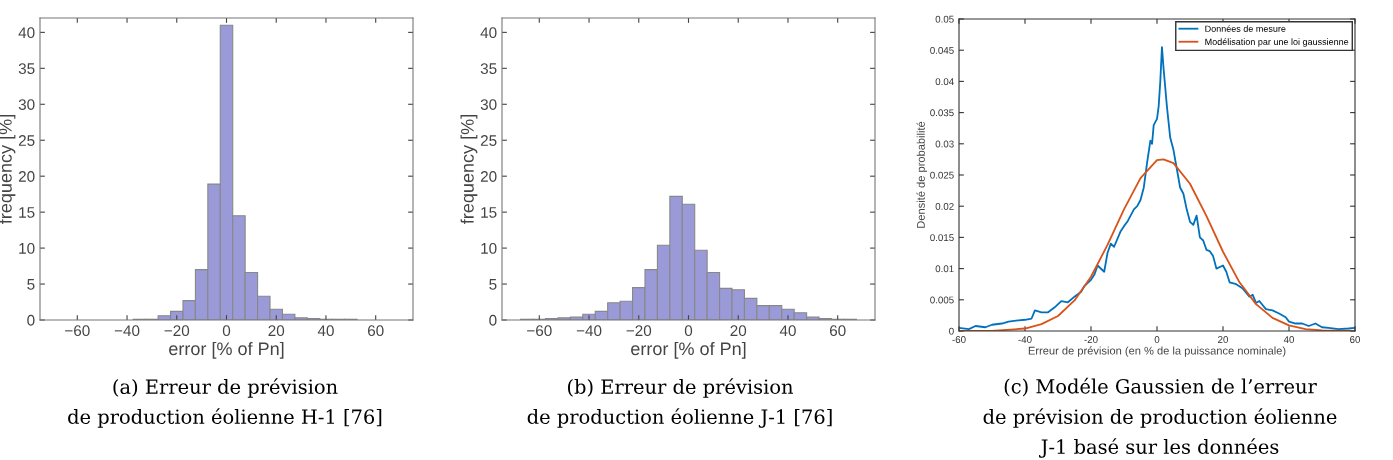  I want to click on text: J-1 basé sur les données, so click(1159, 448).